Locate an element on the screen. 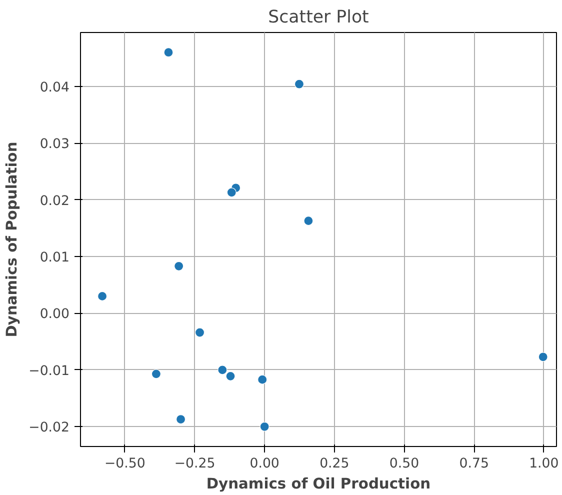 The height and width of the screenshot is (495, 562). chart-title: Scatter Plot is located at coordinates (319, 18).